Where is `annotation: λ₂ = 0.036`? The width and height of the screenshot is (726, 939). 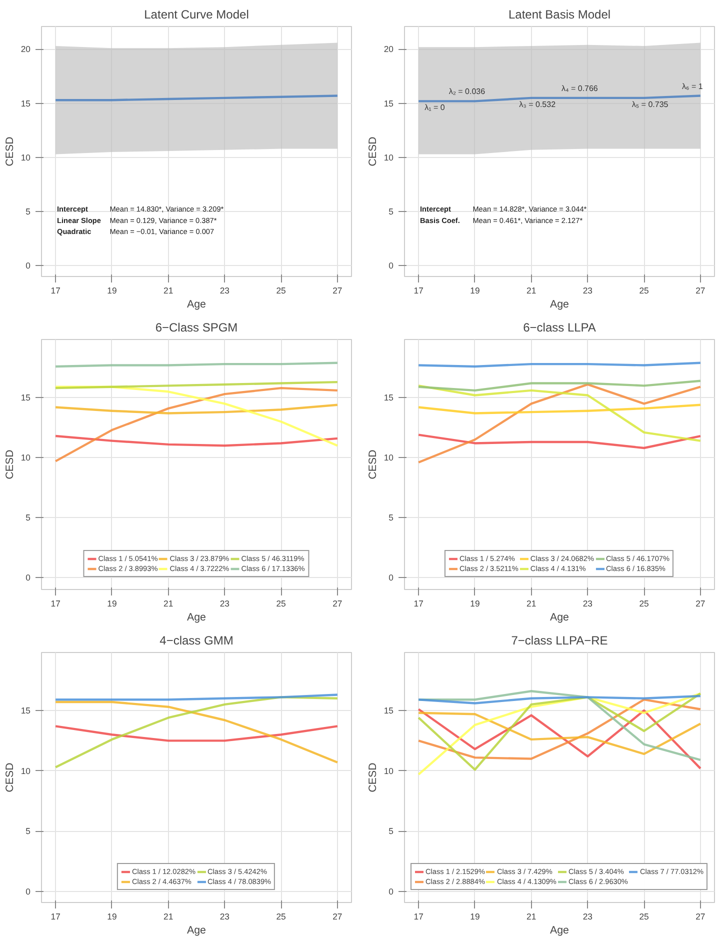
annotation: λ₂ = 0.036 is located at coordinates (467, 91).